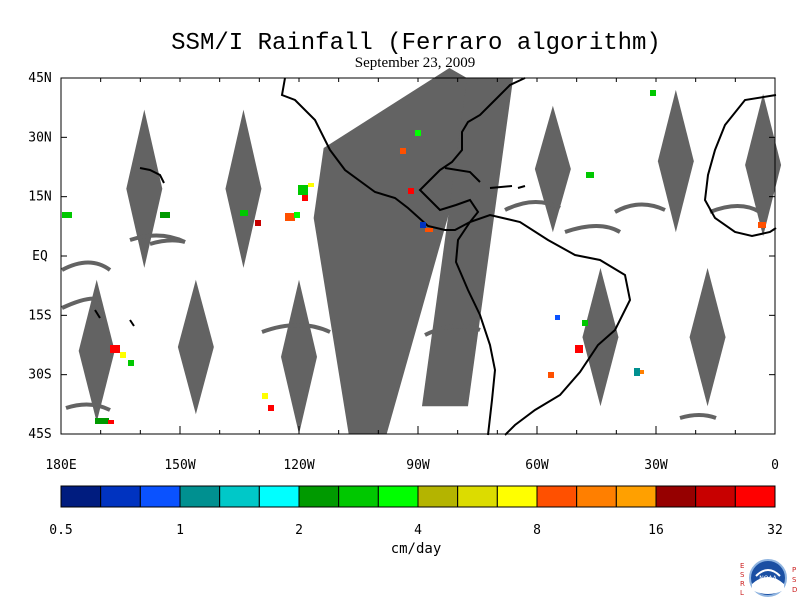 The width and height of the screenshot is (800, 600). What do you see at coordinates (298, 465) in the screenshot?
I see `longitude-tick-label: 120W` at bounding box center [298, 465].